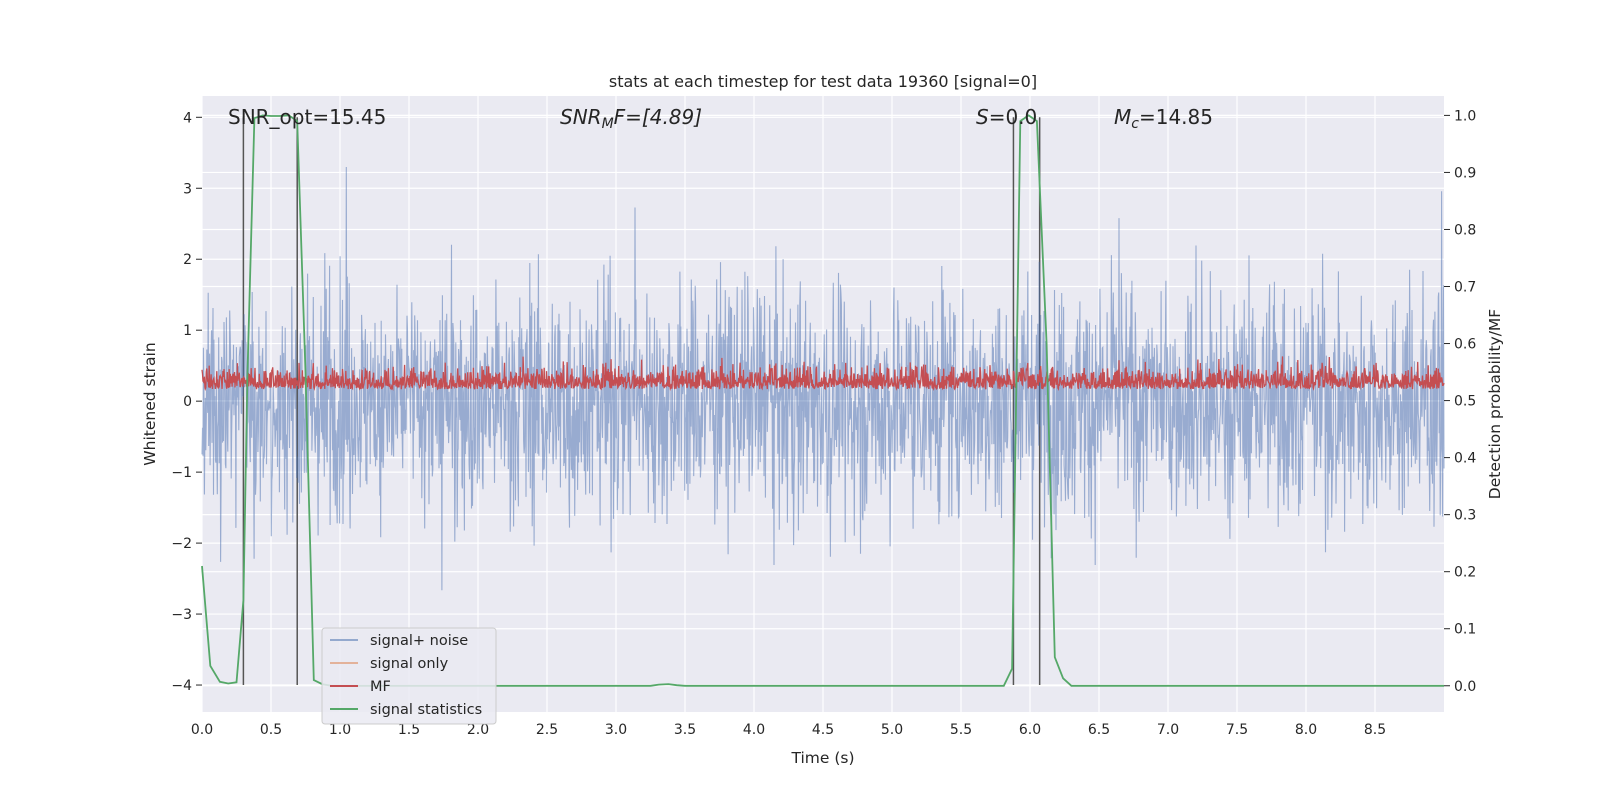  Describe the element at coordinates (307, 117) in the screenshot. I see `annotation-snr-opt: SNR_opt=15.45` at that location.